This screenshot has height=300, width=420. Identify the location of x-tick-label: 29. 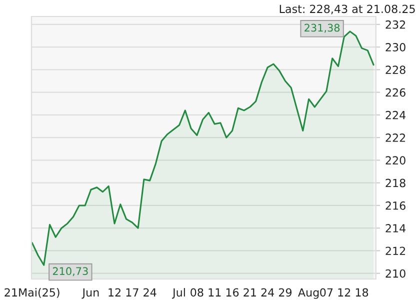
(285, 292).